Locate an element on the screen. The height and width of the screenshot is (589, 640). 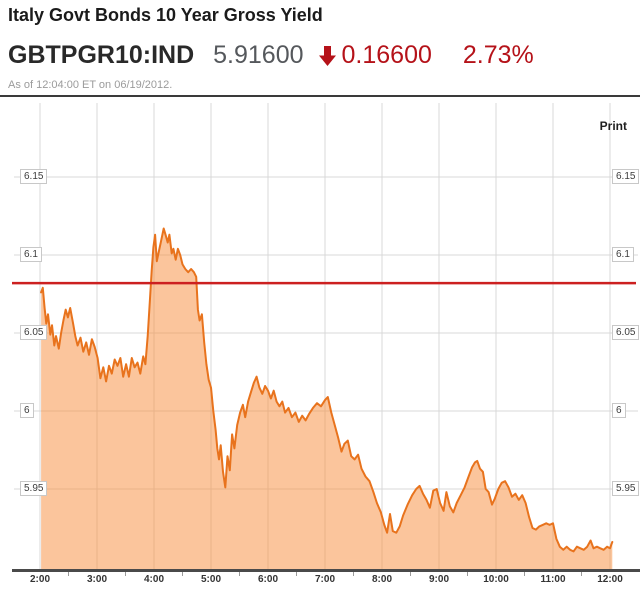
y-tick-label-right: 6.05 is located at coordinates (626, 332).